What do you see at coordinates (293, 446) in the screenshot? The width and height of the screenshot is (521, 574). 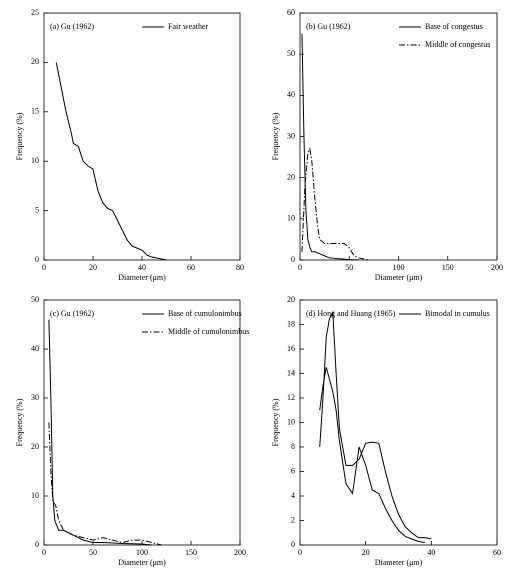 I see `y-tick-label: 8` at bounding box center [293, 446].